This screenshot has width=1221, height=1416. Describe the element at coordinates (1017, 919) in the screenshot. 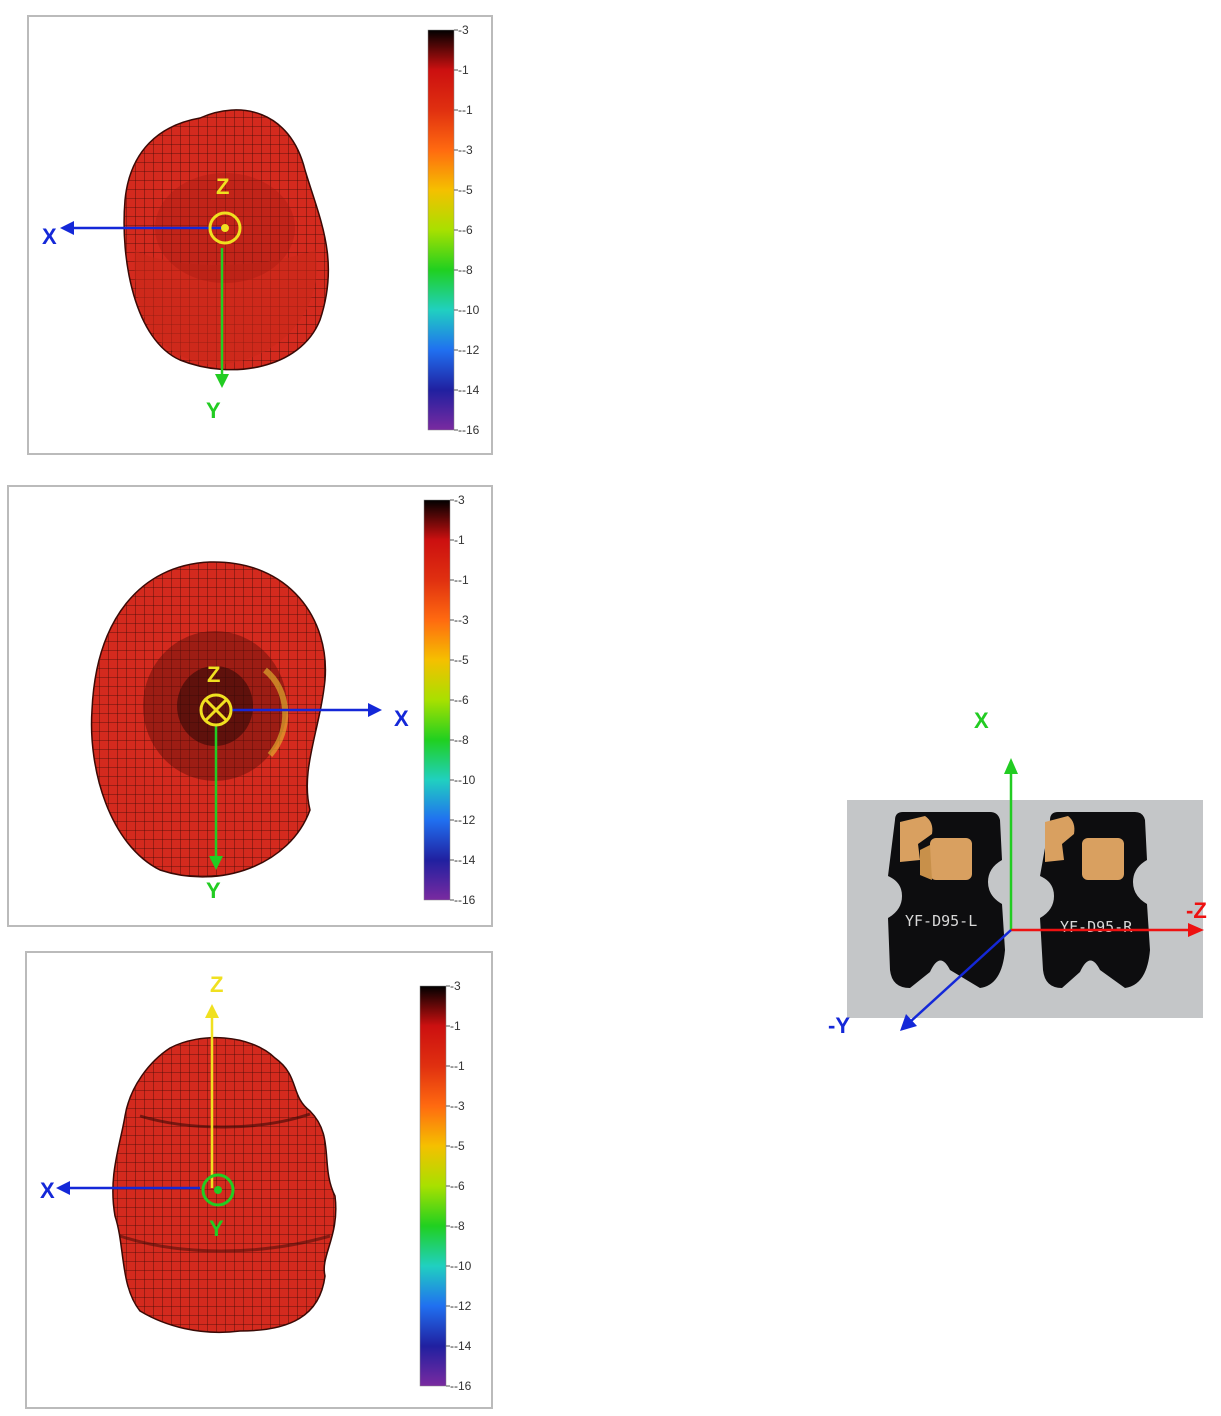

I see `photo-region-svg: YF-D95-L YF-D95-R -Z -Y` at that location.